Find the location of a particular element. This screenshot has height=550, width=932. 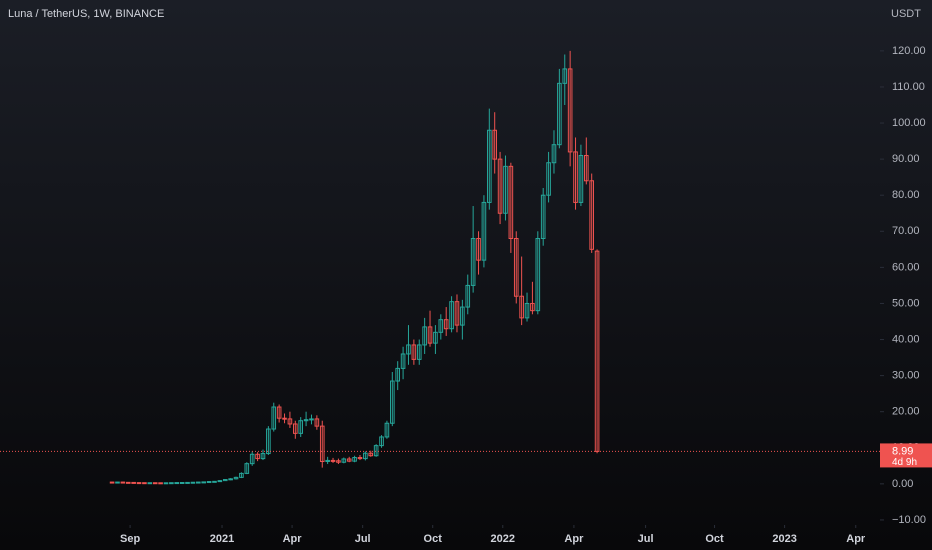

y-tick-label: 0.00 is located at coordinates (902, 484).